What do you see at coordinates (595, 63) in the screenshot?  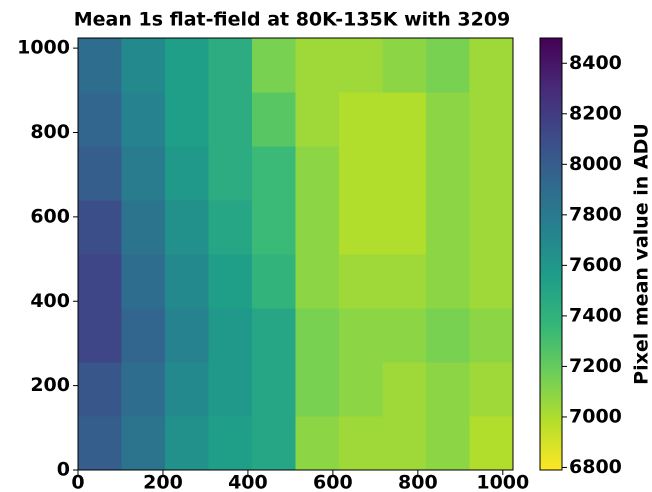 I see `colorbar-tick-label: 8400` at bounding box center [595, 63].